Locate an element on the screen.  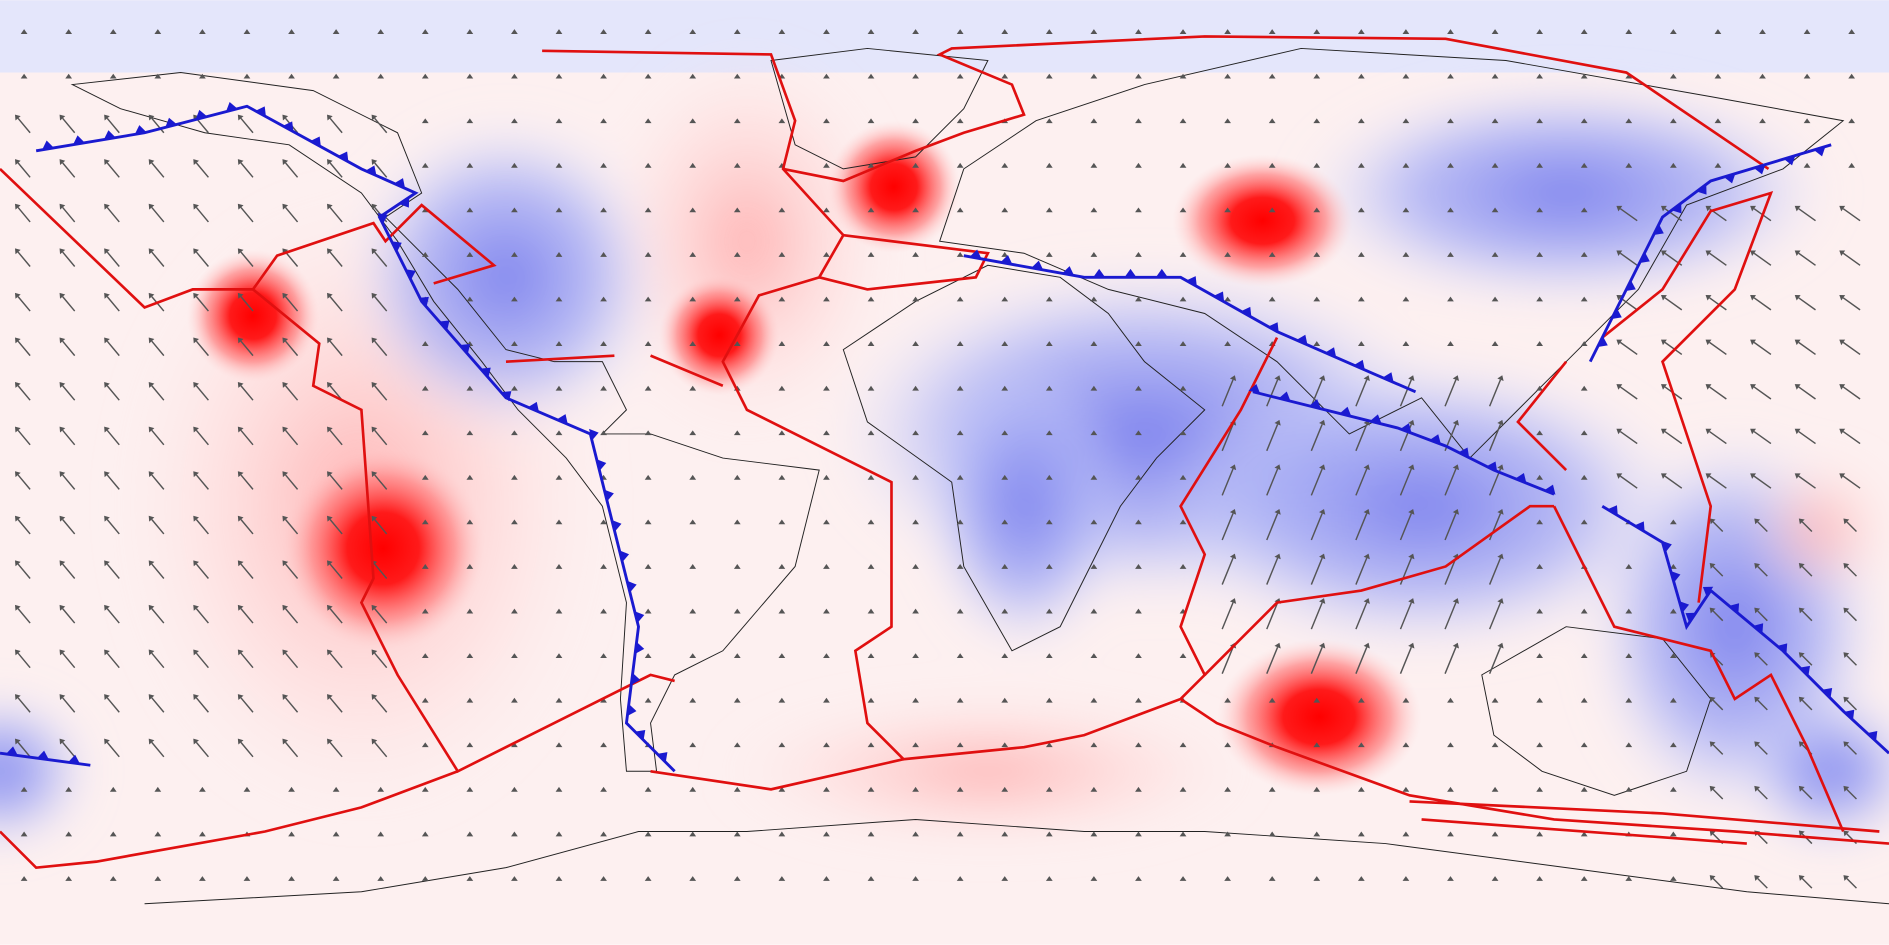
siberia-low is located at coordinates (1566, 193).